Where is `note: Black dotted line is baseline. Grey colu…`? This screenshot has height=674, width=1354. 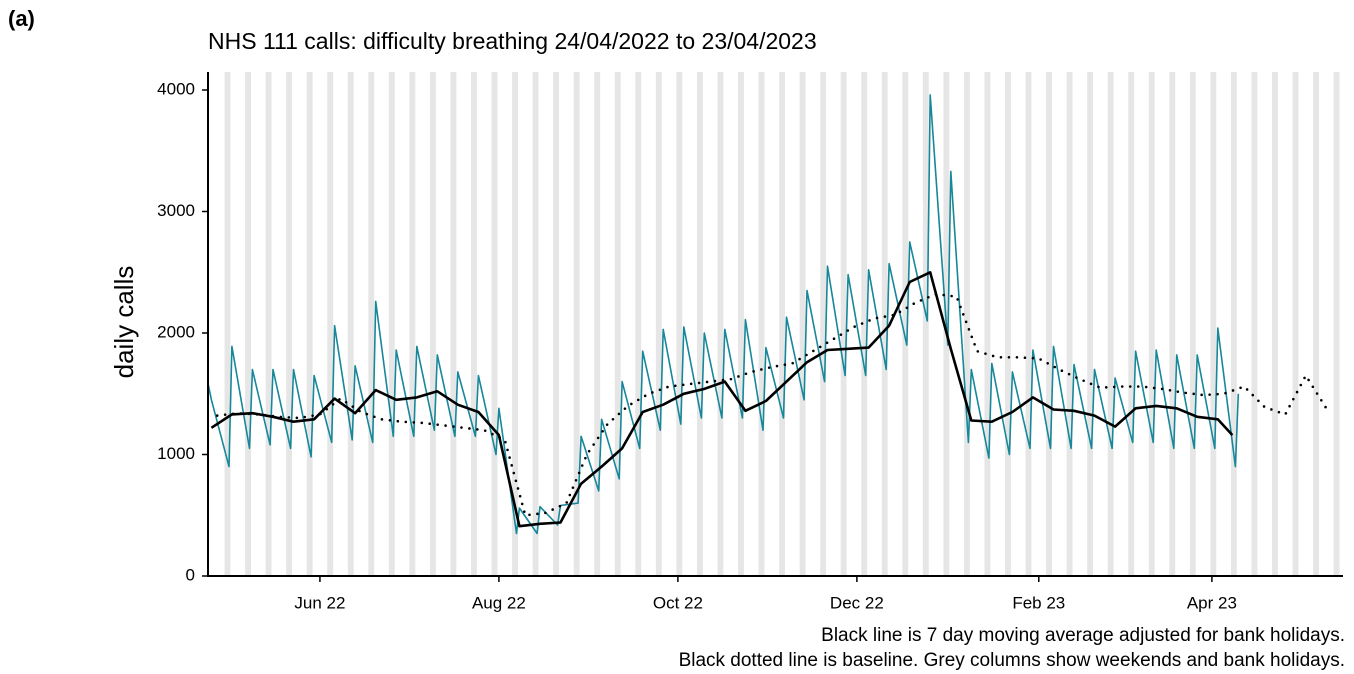 note: Black dotted line is baseline. Grey colu… is located at coordinates (1012, 660).